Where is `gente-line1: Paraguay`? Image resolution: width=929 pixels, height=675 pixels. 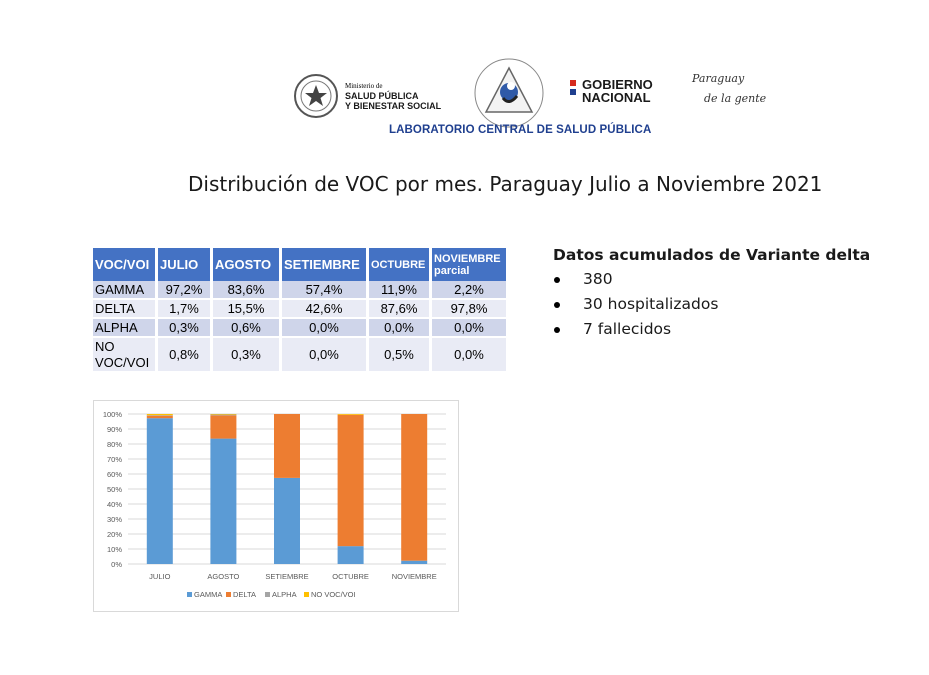
gente-line1: Paraguay is located at coordinates (718, 78).